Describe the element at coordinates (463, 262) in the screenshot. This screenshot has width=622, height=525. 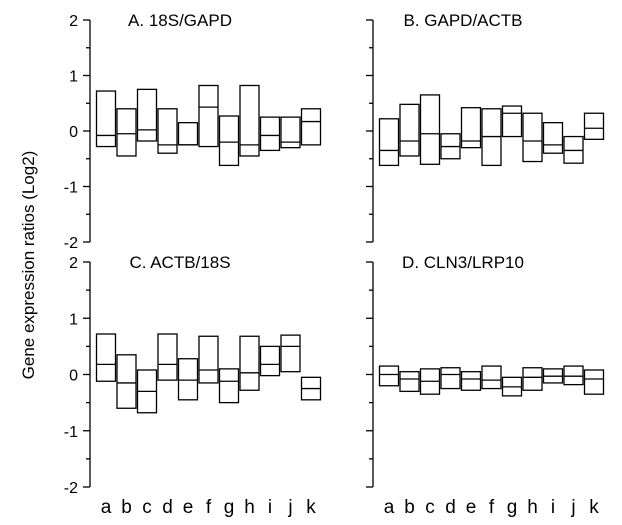
I see `panel-title: D. CLN3/LRP10` at that location.